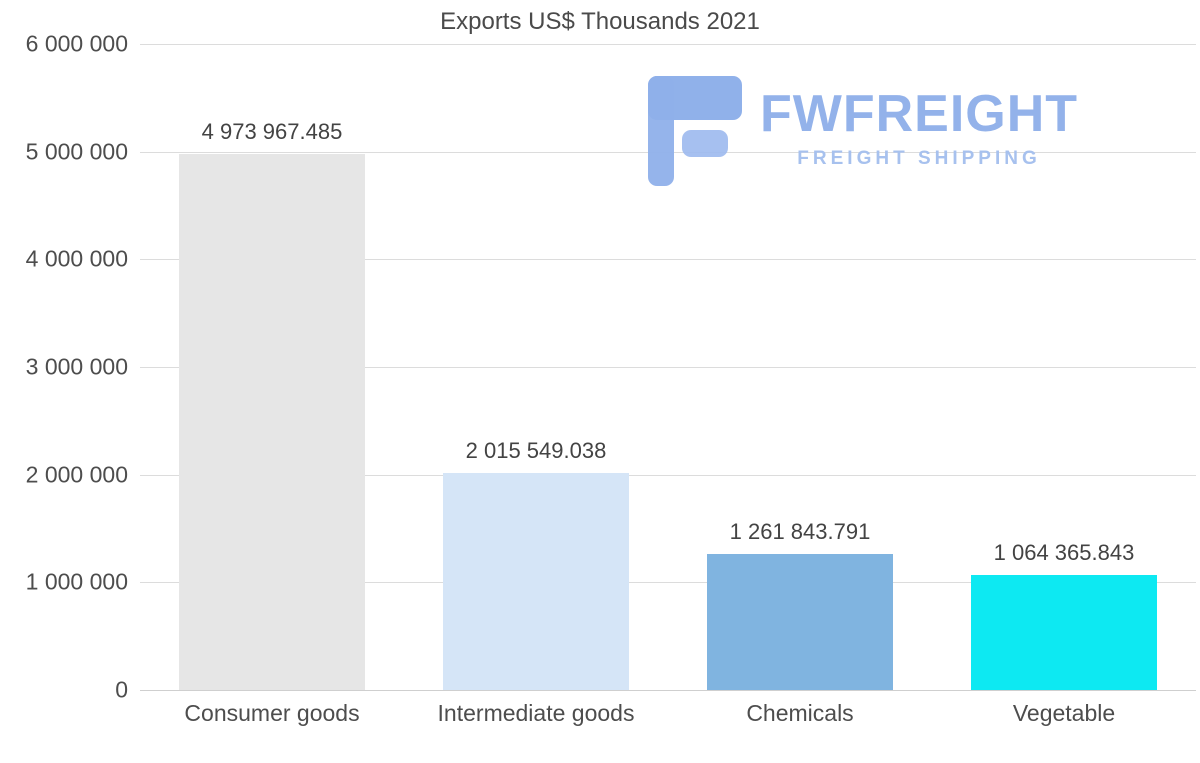  I want to click on bar-consumer-goods, so click(272, 422).